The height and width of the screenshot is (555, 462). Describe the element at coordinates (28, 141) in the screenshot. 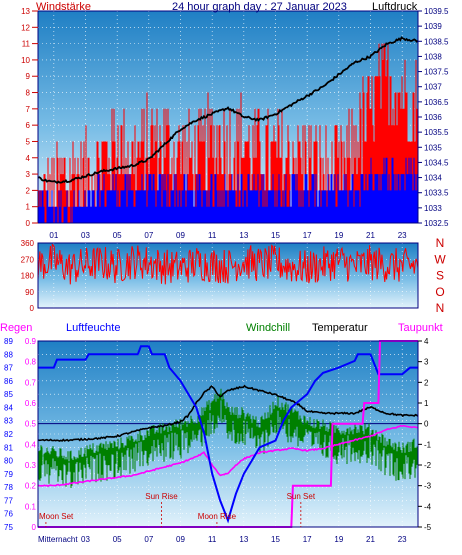

I see `wind-tick-label: 5` at that location.